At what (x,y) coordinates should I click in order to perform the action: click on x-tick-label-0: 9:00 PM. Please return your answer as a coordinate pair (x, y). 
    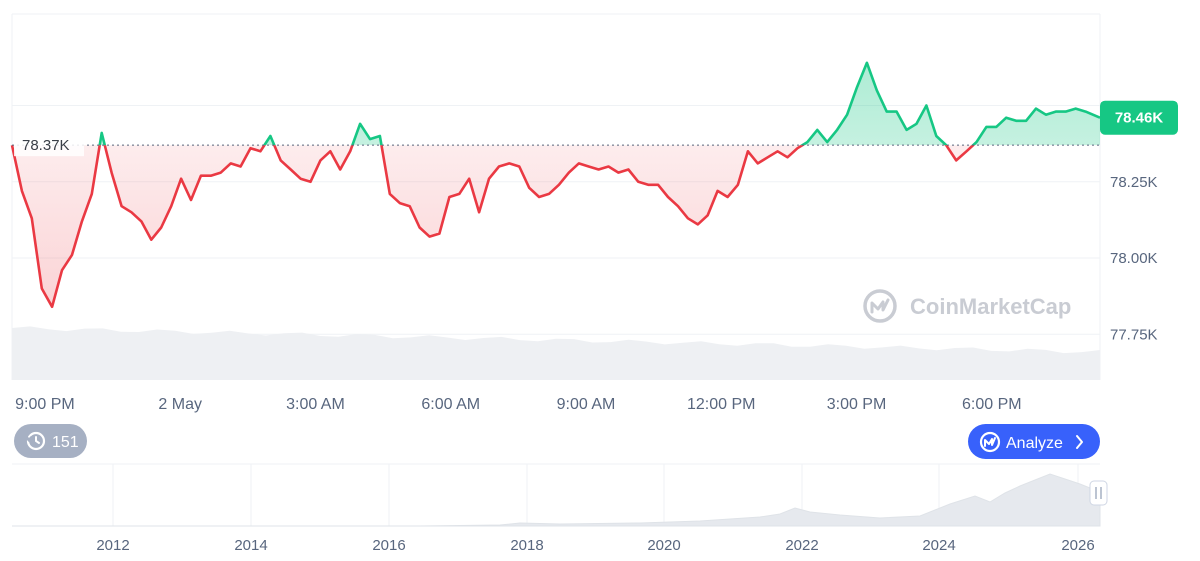
    Looking at the image, I should click on (45, 404).